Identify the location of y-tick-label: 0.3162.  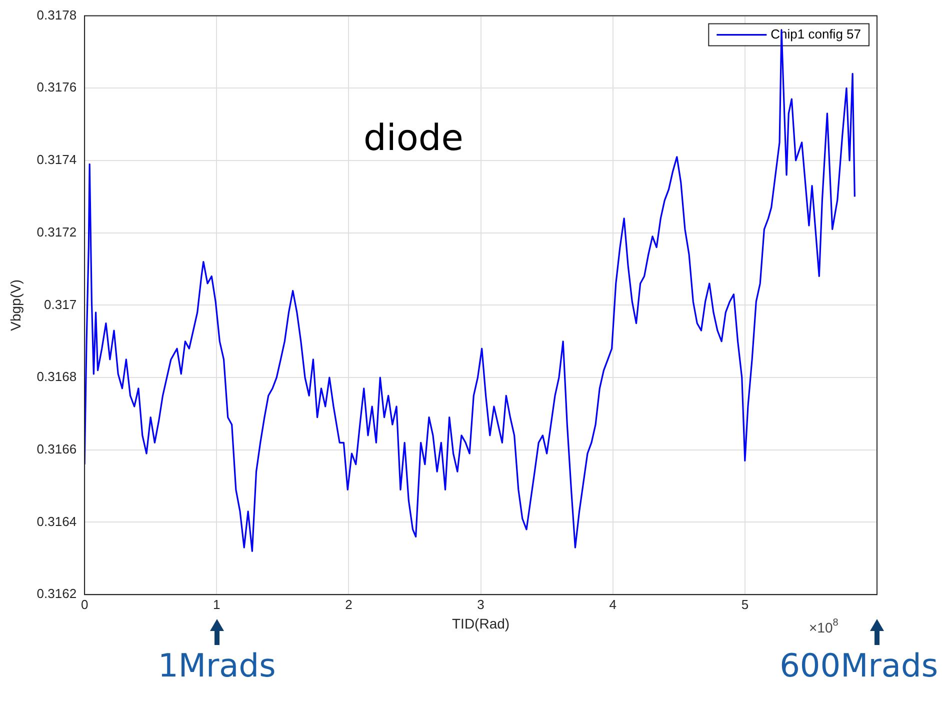
(56, 594).